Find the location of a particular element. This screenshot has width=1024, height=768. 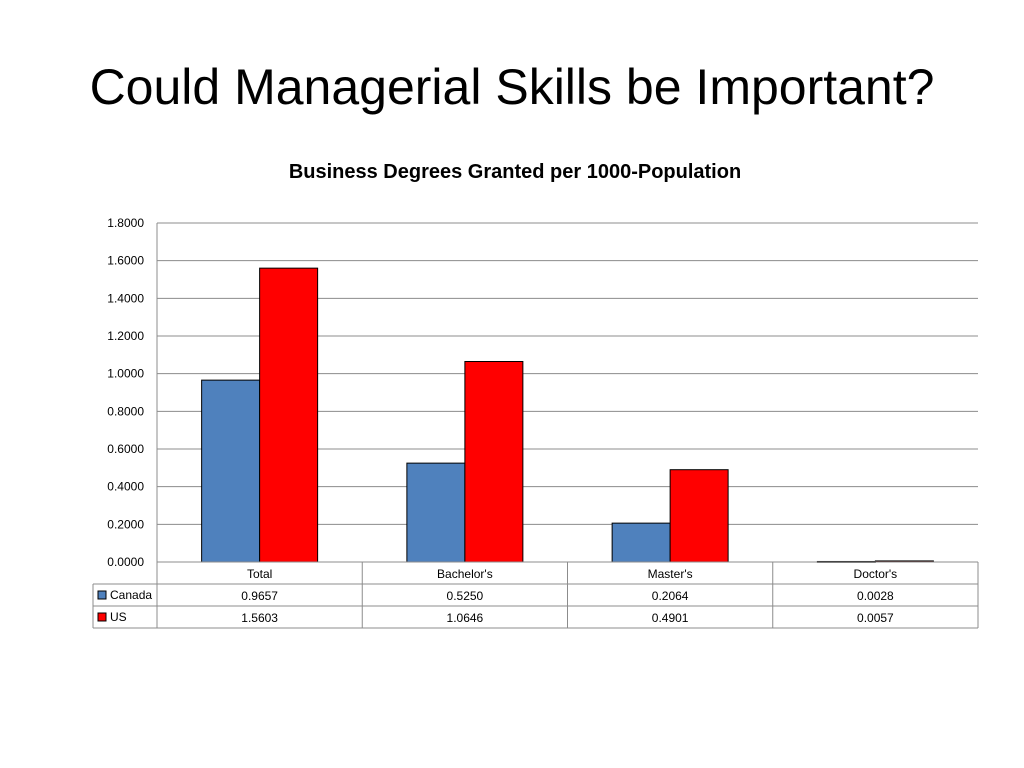

y-tick-label: 0.8000 is located at coordinates (125, 411).